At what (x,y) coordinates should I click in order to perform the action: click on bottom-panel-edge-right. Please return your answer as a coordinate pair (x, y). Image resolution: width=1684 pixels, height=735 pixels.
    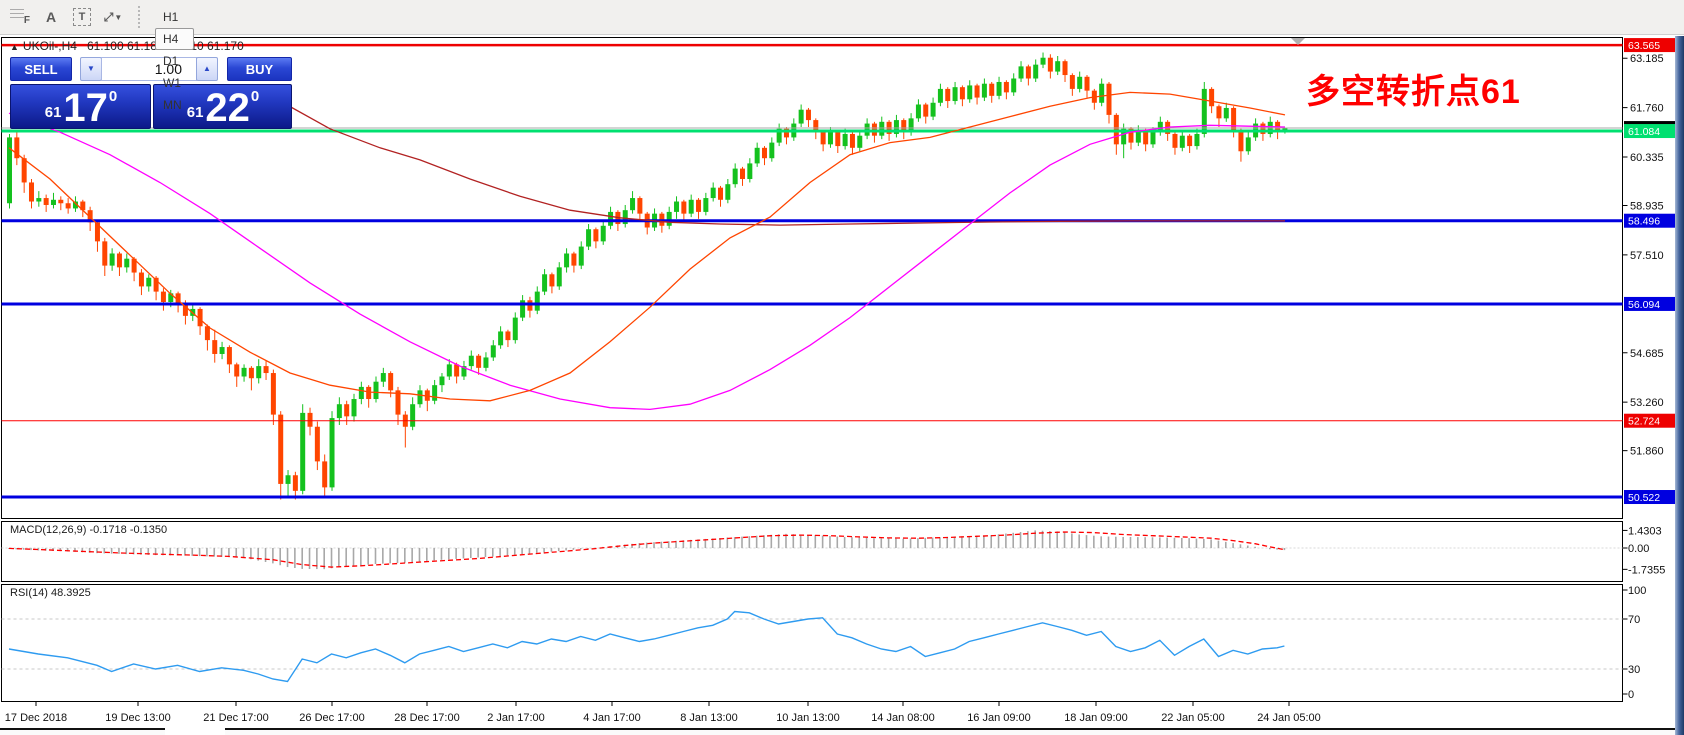
    Looking at the image, I should click on (954, 731).